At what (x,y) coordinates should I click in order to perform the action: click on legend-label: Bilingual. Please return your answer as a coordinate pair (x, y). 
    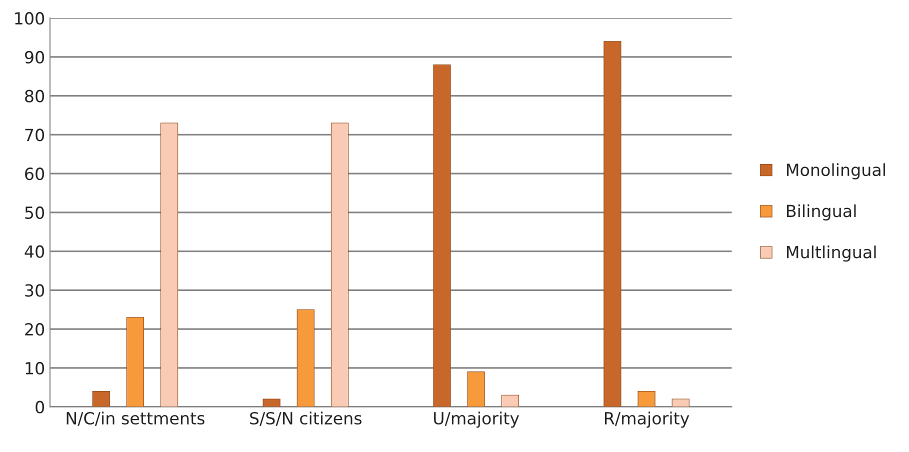
    Looking at the image, I should click on (821, 212).